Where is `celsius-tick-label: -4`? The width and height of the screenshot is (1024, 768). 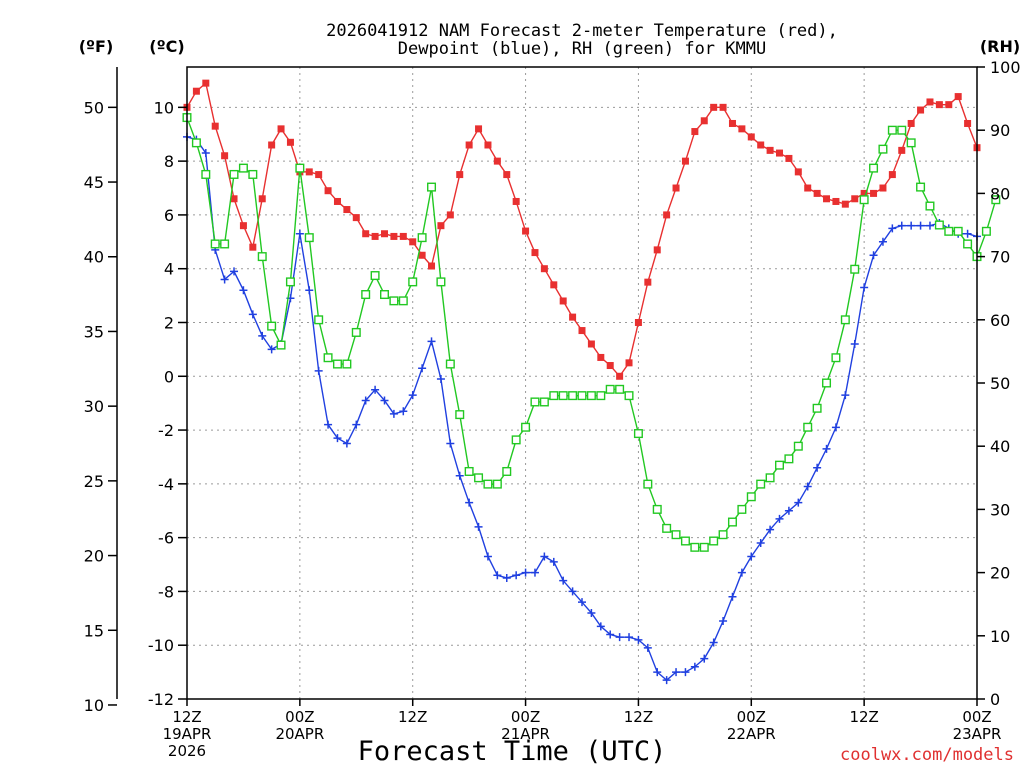 celsius-tick-label: -4 is located at coordinates (166, 484).